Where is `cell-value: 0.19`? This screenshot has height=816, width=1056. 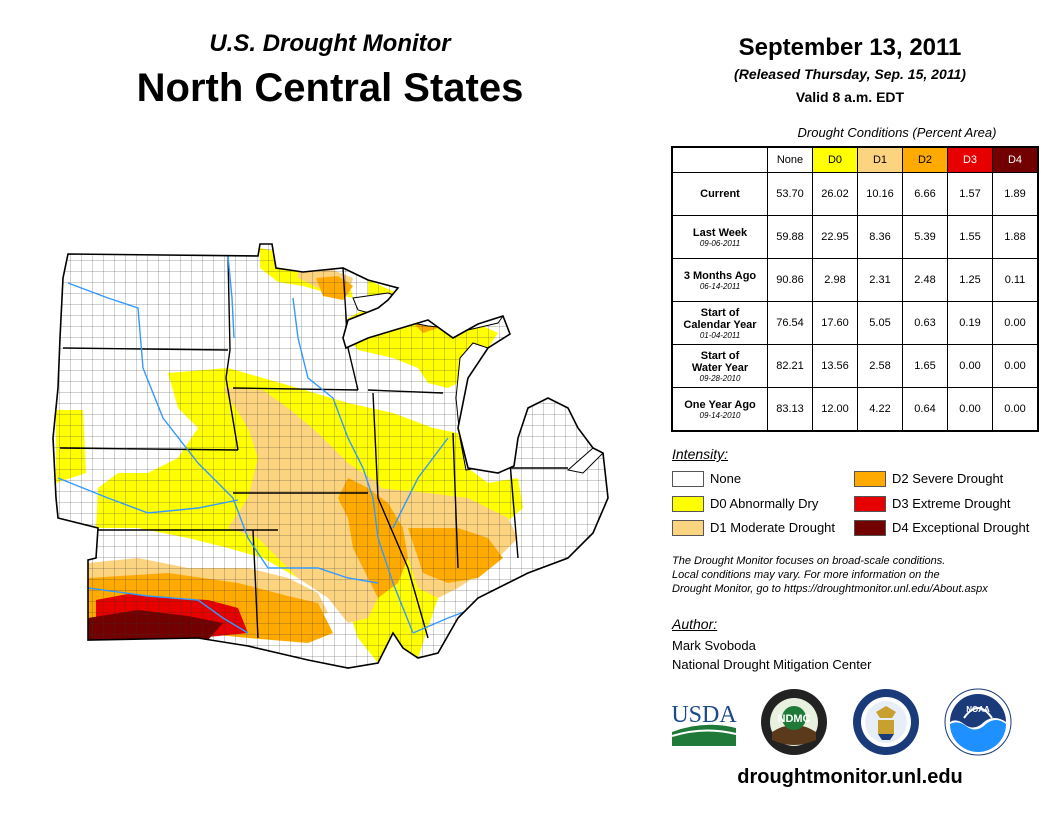
cell-value: 0.19 is located at coordinates (970, 323).